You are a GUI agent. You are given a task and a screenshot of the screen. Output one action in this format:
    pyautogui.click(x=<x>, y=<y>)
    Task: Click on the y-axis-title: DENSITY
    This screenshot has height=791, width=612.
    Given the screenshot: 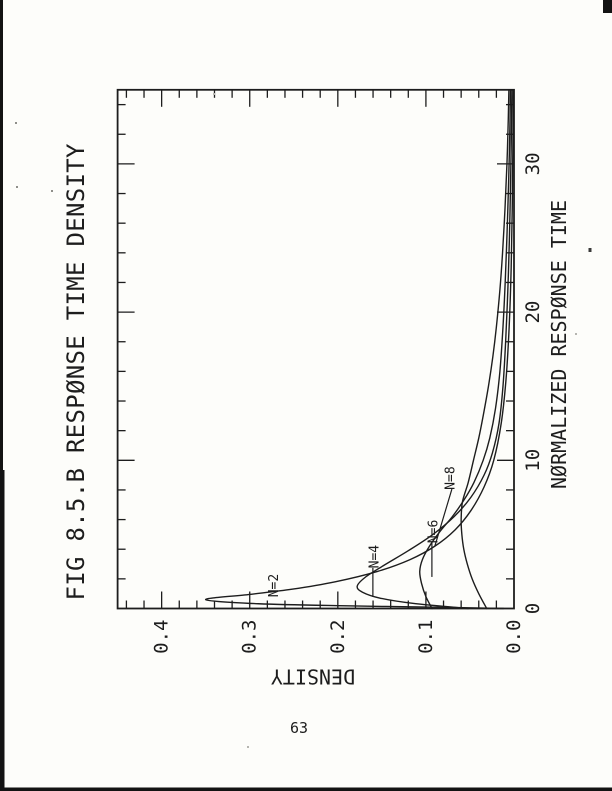 What is the action you would take?
    pyautogui.click(x=313, y=677)
    